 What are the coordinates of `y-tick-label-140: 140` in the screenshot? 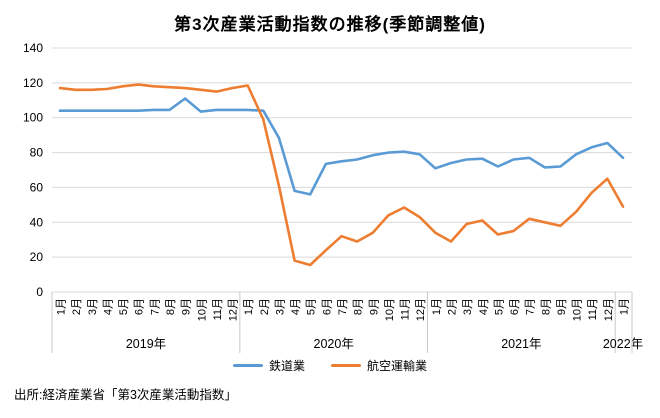 It's located at (33, 48).